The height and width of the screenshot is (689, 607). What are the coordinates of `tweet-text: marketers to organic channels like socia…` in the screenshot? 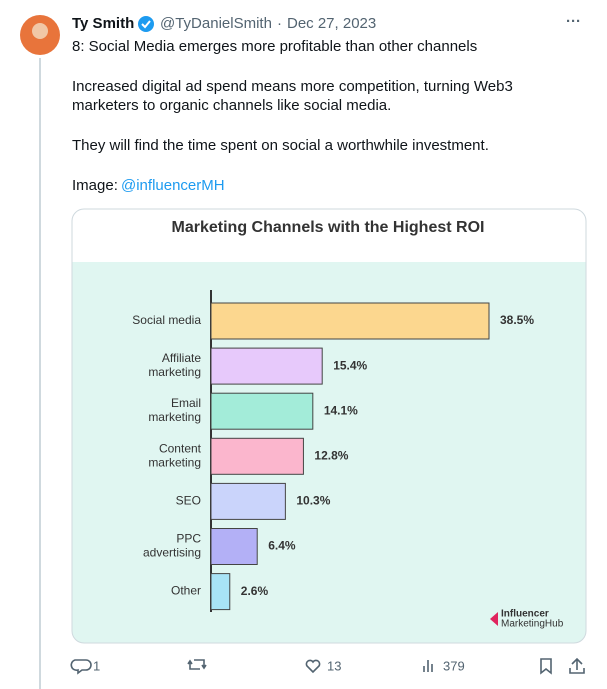 It's located at (231, 105).